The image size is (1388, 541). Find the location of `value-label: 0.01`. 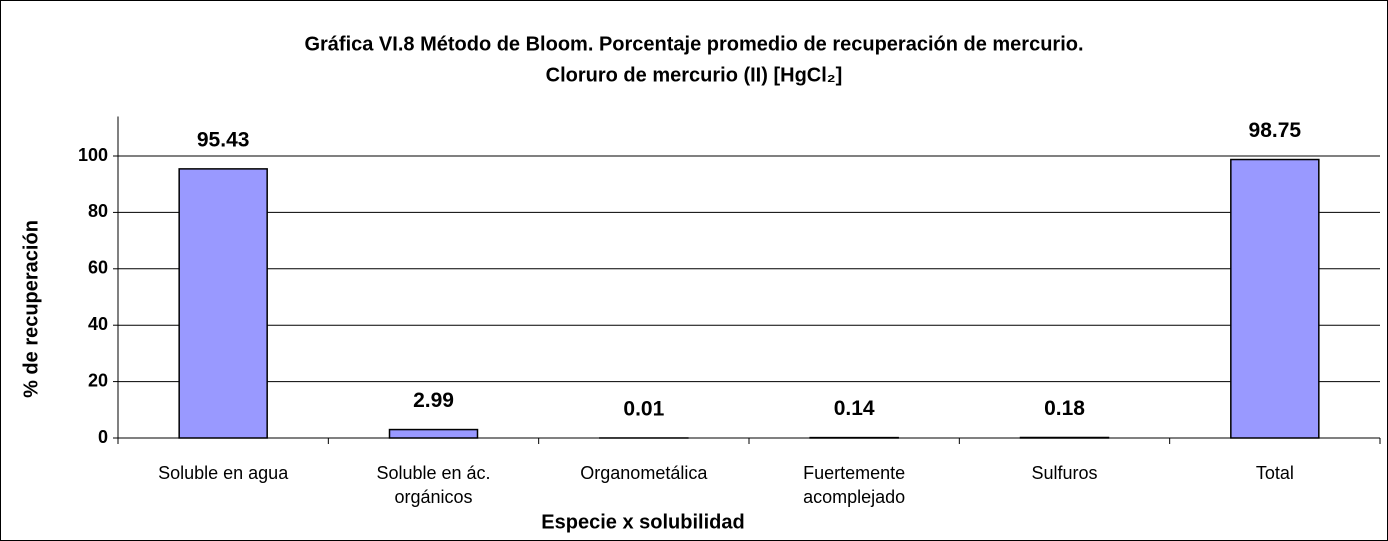

value-label: 0.01 is located at coordinates (643, 409).